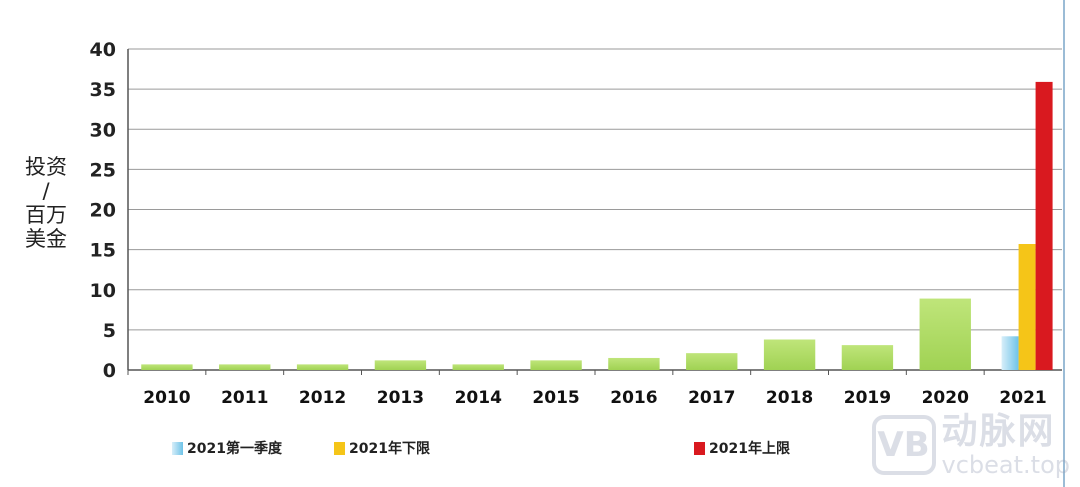 Image resolution: width=1080 pixels, height=487 pixels. Describe the element at coordinates (46, 239) in the screenshot. I see `y-axis-title-line: 美金` at that location.